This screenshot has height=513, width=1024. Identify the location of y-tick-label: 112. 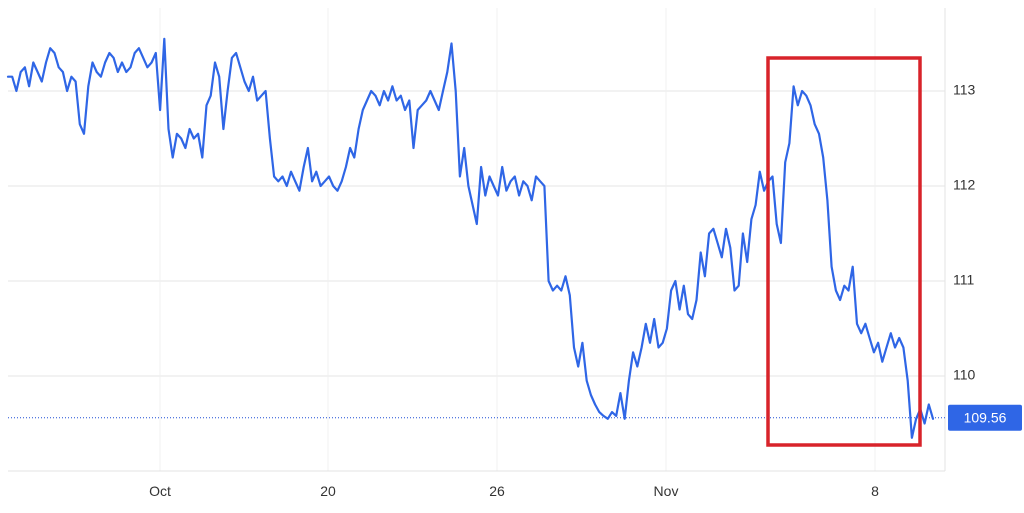
(964, 185).